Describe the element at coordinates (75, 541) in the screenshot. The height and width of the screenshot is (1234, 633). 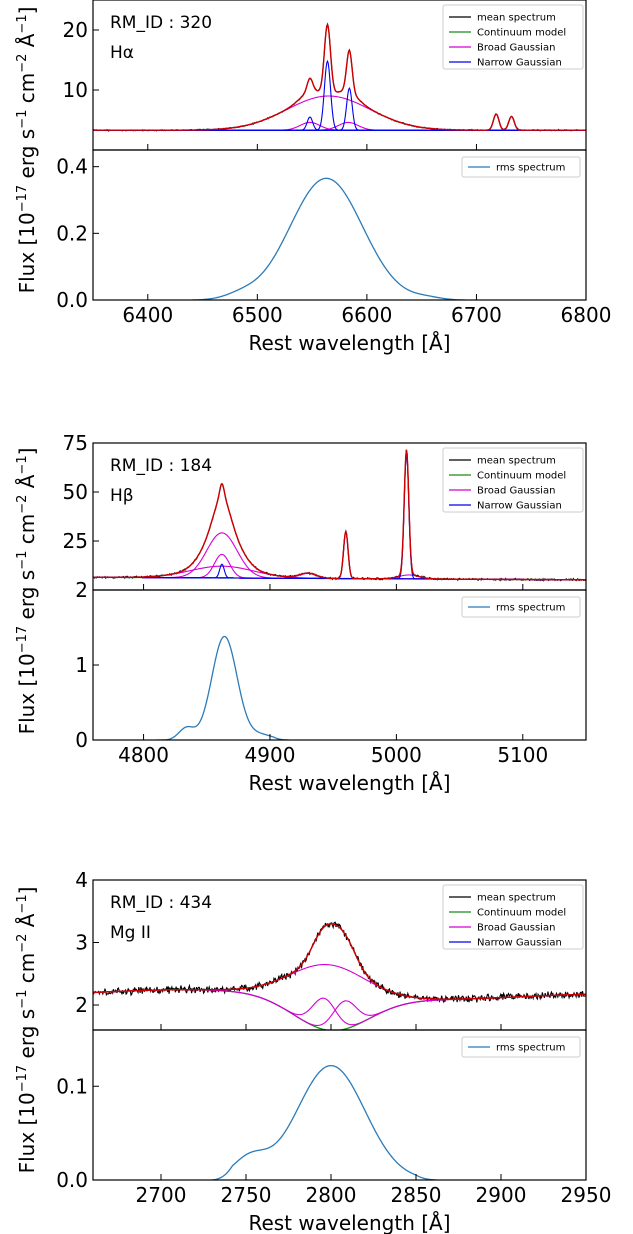
I see `top-y-tick-label: 25` at that location.